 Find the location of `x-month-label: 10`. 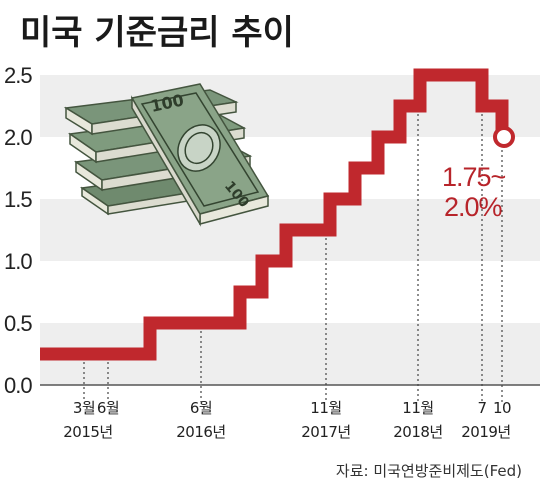

x-month-label: 10 is located at coordinates (502, 408).